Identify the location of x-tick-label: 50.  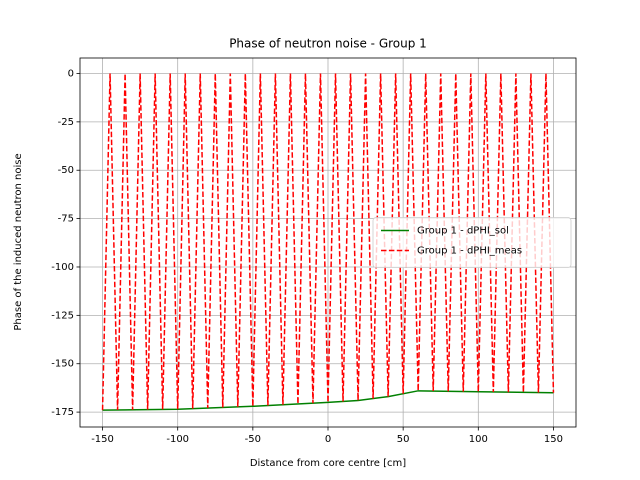
(403, 439).